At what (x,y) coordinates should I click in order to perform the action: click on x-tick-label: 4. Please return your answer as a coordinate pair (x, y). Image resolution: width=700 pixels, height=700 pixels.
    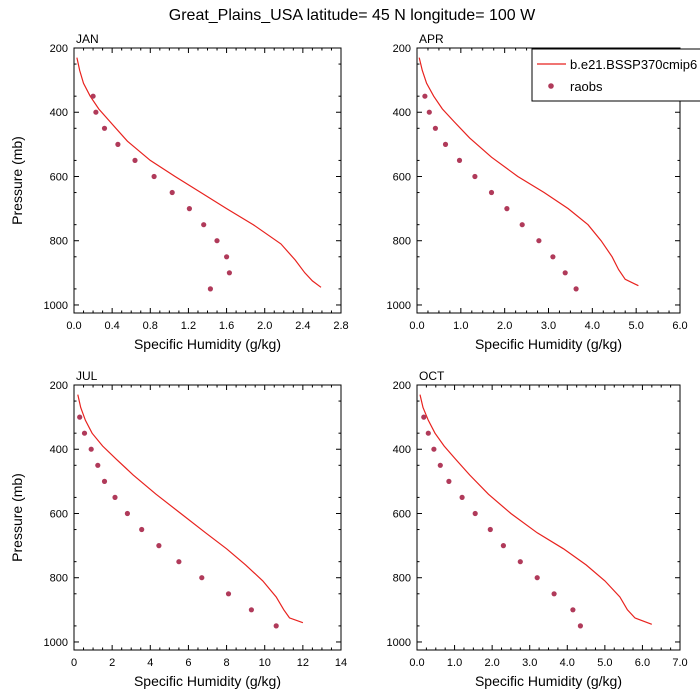
    Looking at the image, I should click on (150, 663).